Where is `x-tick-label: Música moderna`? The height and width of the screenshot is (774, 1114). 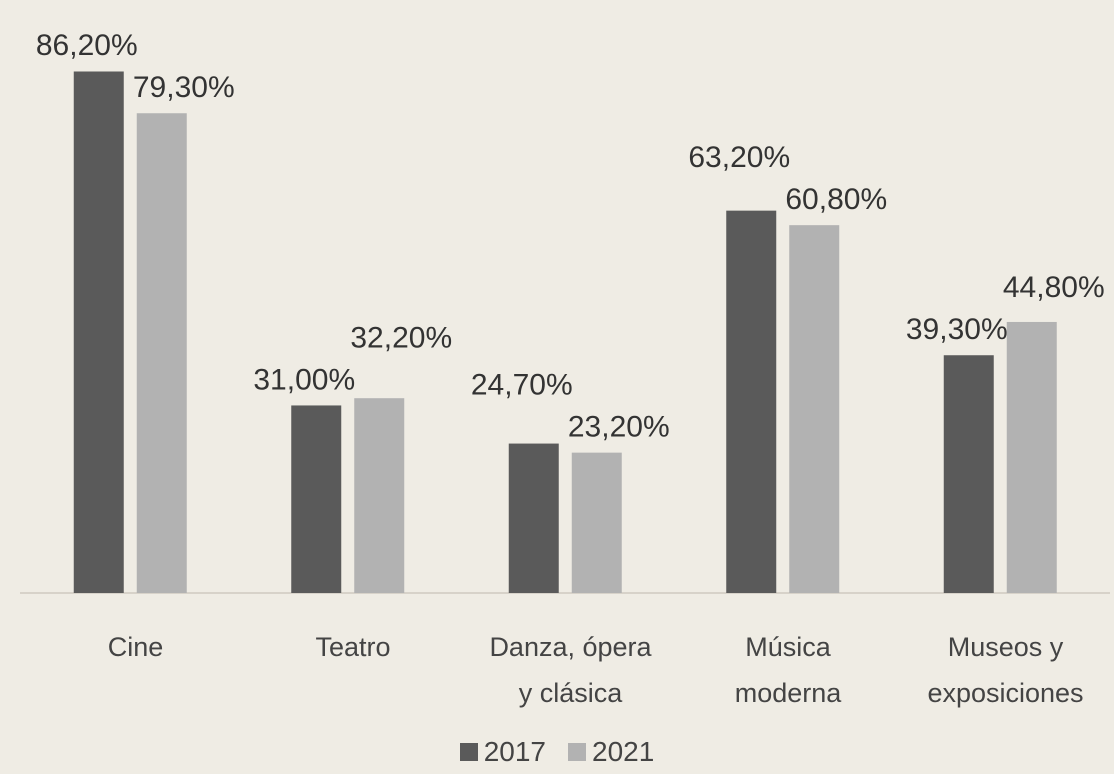
x-tick-label: Música moderna is located at coordinates (788, 670).